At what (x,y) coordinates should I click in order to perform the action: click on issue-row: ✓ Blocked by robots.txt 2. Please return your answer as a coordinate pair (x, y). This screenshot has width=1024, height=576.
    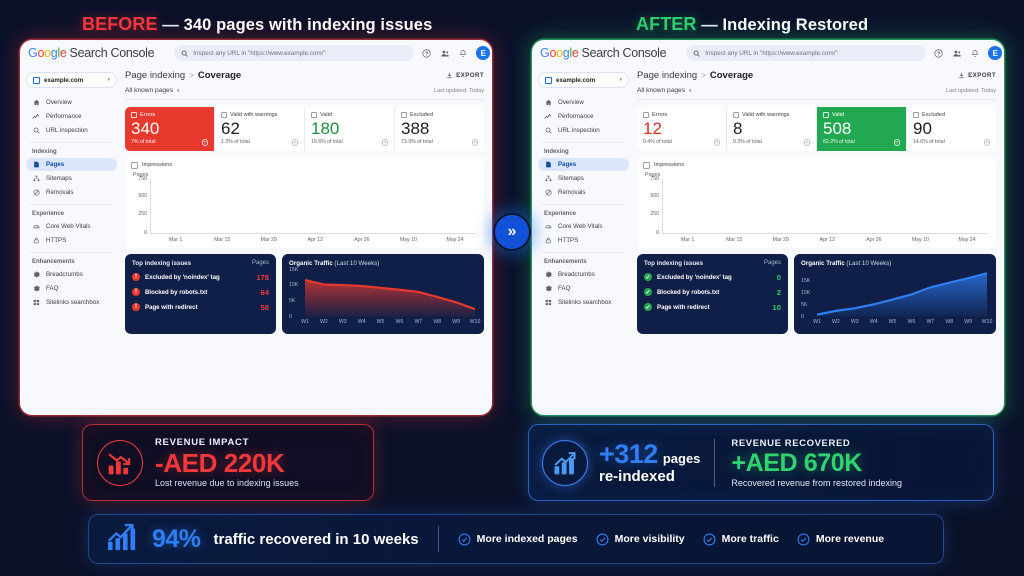
    Looking at the image, I should click on (712, 292).